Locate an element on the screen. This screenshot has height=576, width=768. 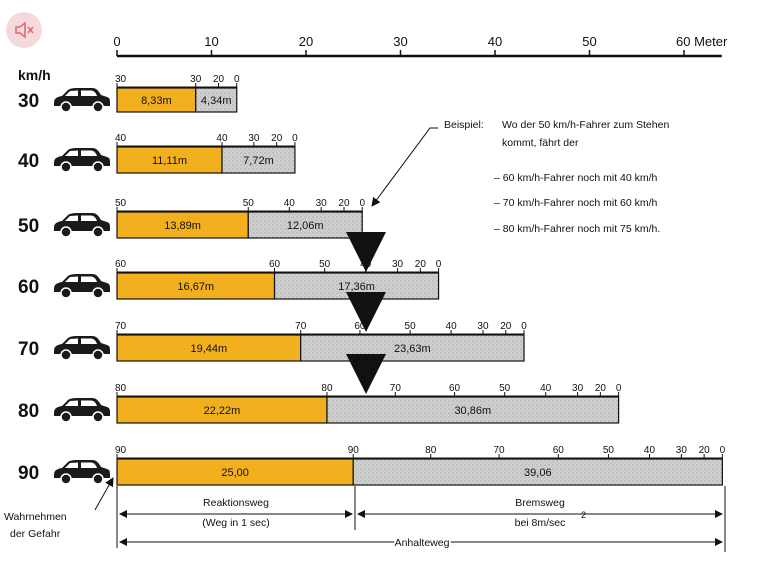
reaction-distance-label: 25,00 is located at coordinates (235, 473).